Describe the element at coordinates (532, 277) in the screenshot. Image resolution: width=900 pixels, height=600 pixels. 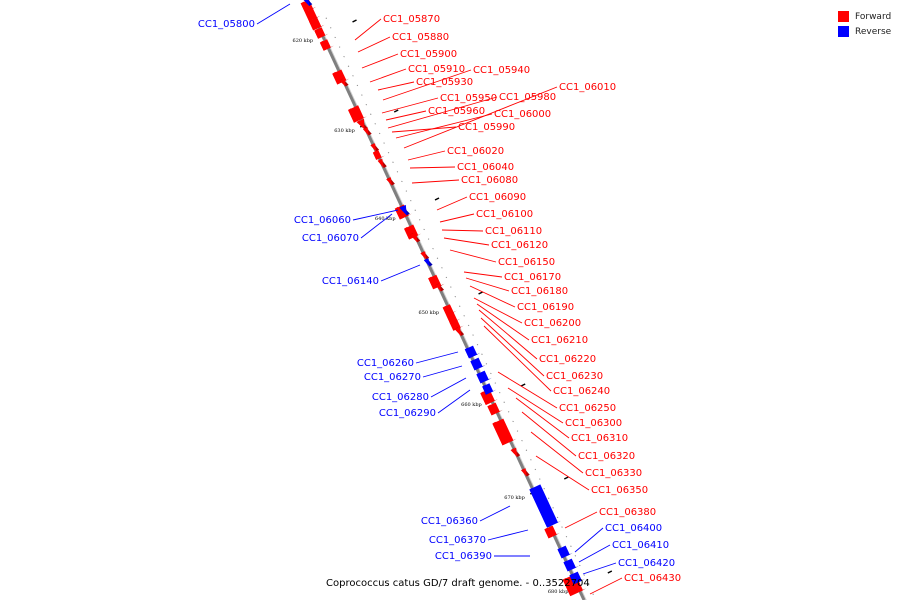
I see `gene-label-cc1-06170: CC1_06170` at that location.